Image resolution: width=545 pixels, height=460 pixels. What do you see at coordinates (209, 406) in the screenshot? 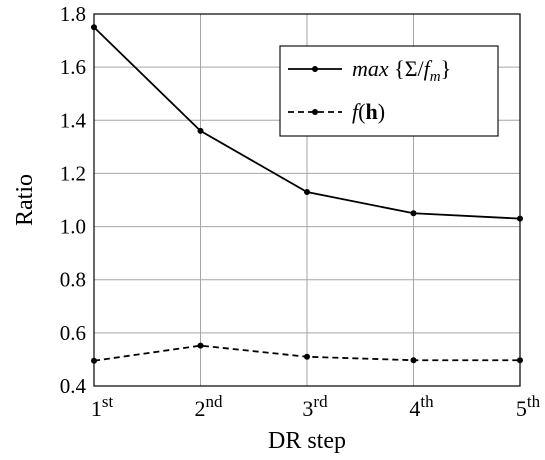
I see `x-tick-label: 2nd` at bounding box center [209, 406].